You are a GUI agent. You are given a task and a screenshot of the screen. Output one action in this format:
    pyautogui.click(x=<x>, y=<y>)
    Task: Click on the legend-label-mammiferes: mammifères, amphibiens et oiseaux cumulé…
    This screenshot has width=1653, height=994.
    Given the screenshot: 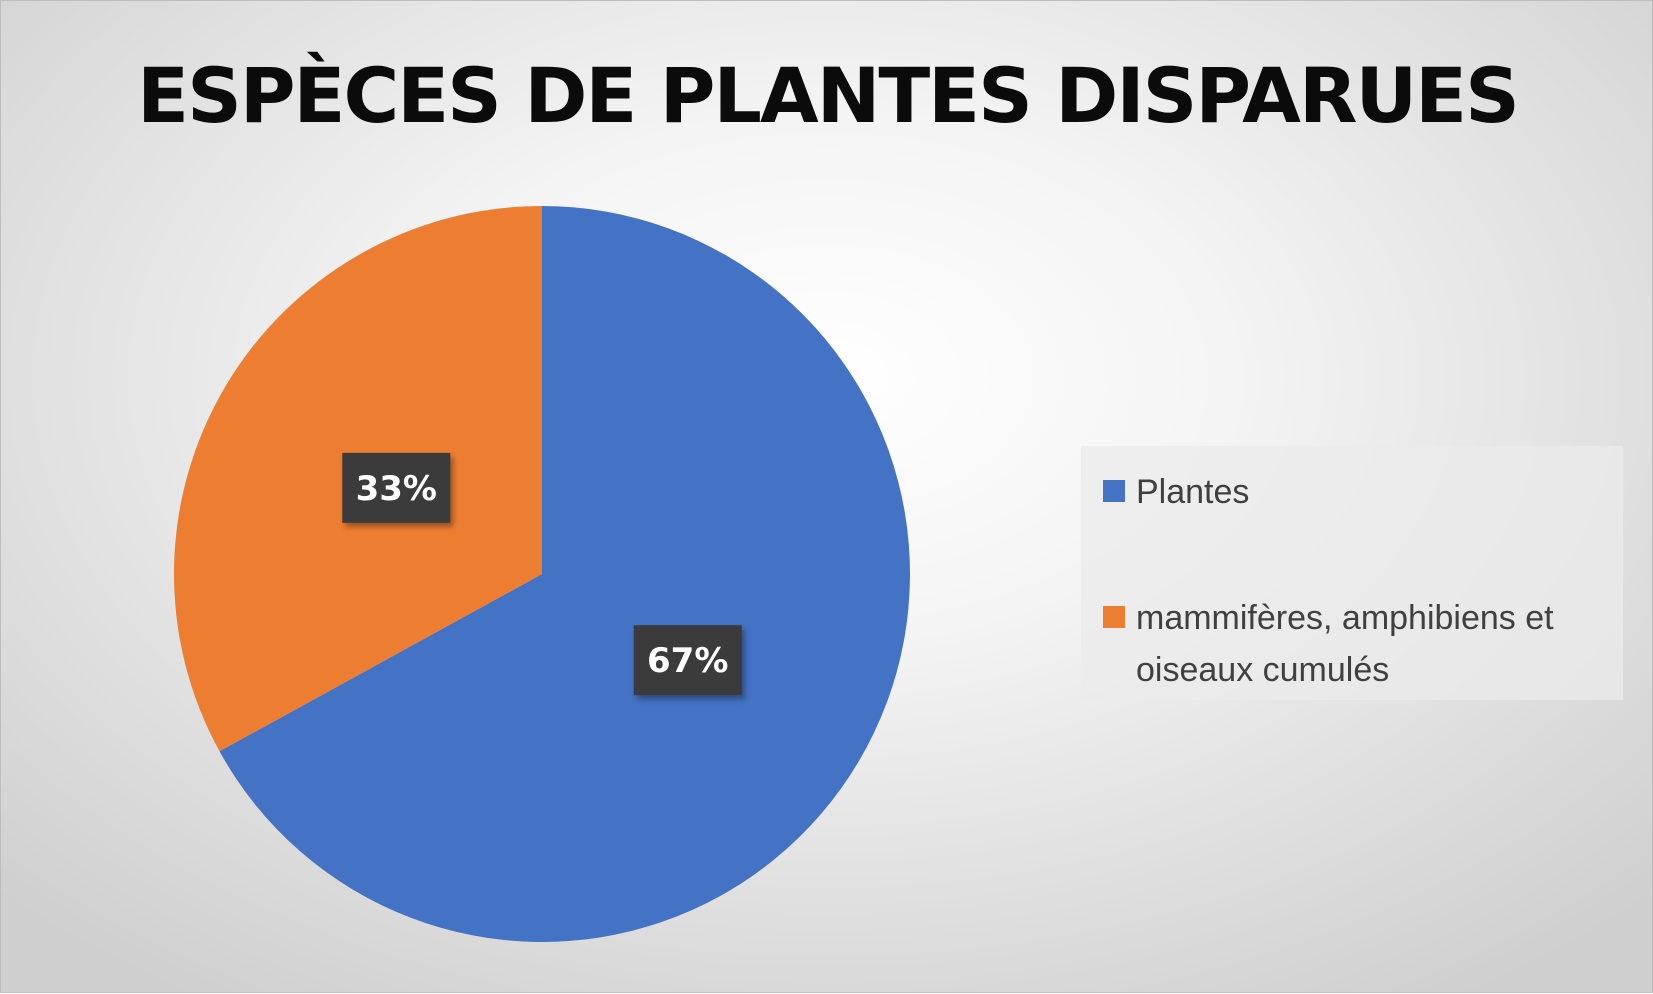 What is the action you would take?
    pyautogui.click(x=1345, y=644)
    